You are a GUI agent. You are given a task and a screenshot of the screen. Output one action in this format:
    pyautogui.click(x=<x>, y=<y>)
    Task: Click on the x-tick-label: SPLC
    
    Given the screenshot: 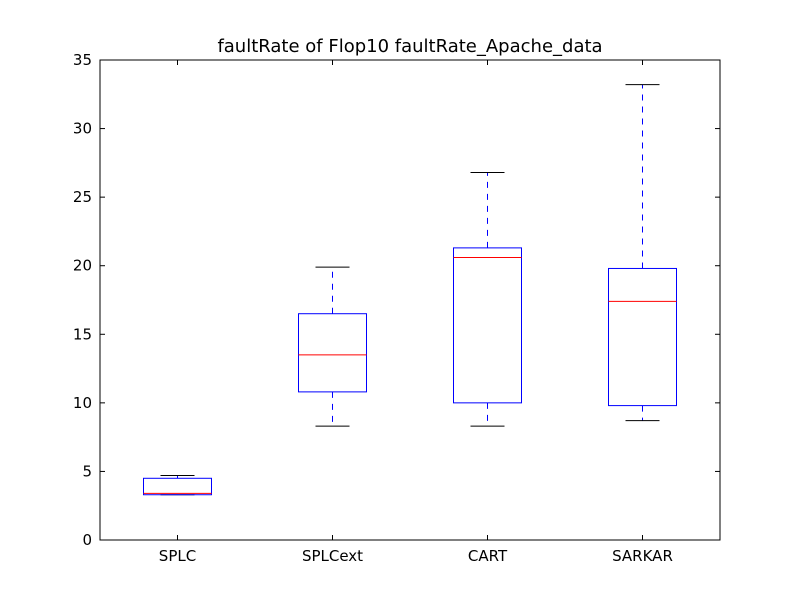 What is the action you would take?
    pyautogui.click(x=177, y=556)
    